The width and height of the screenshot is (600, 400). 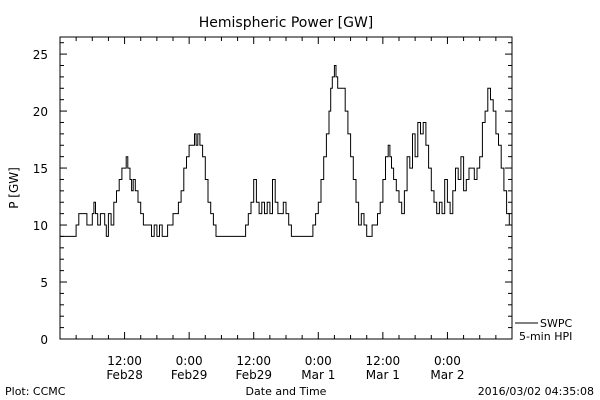 I want to click on legend-label-hpi: 5-min HPI, so click(x=545, y=336).